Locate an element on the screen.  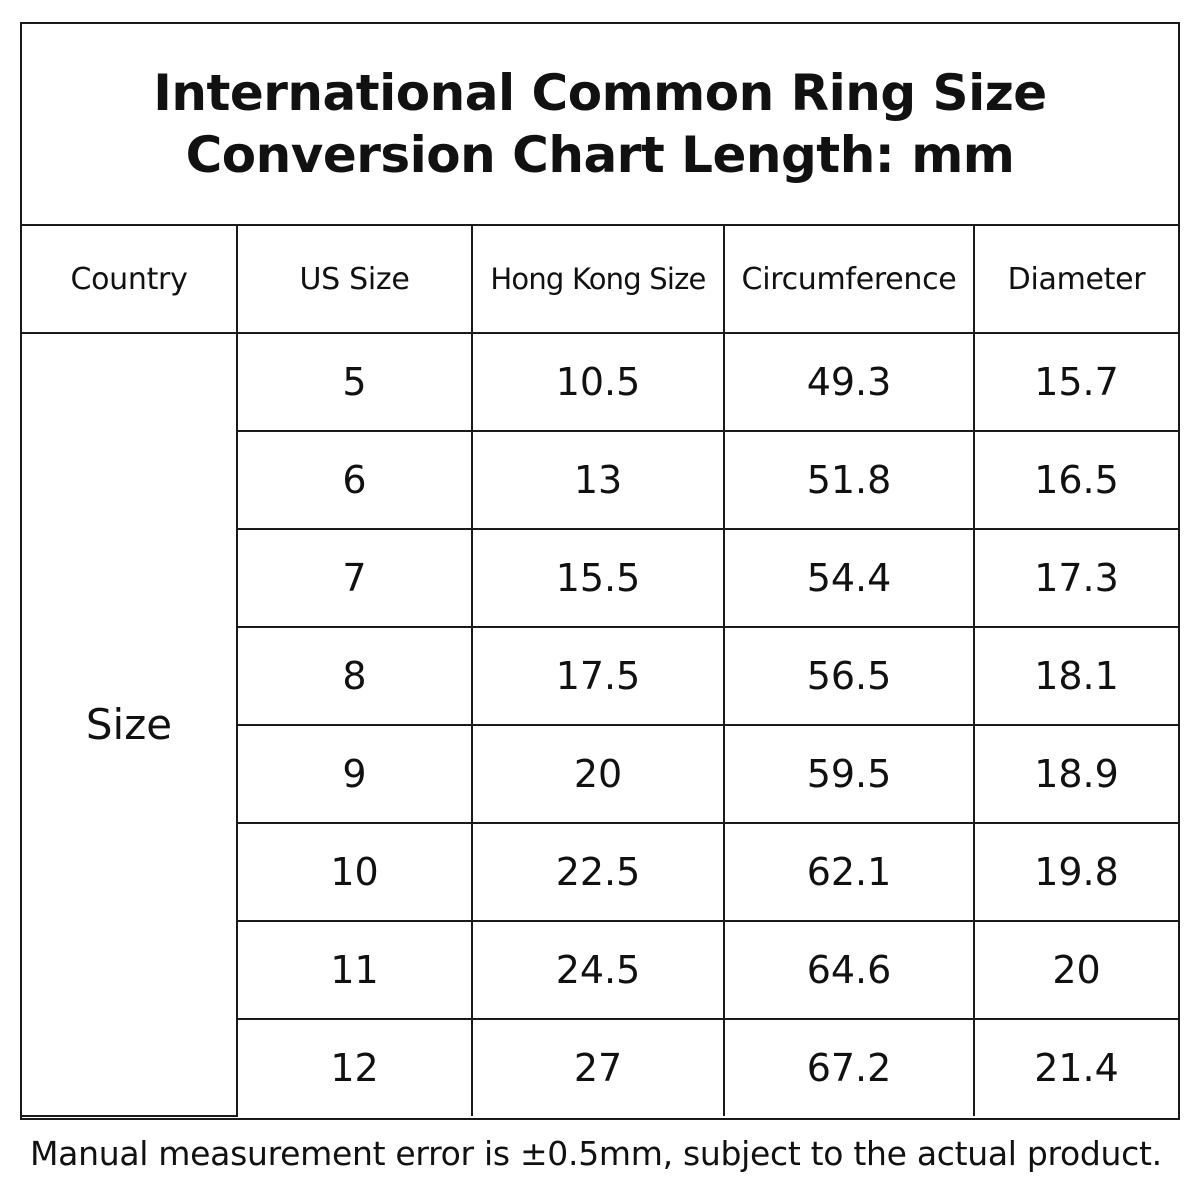
us-size-cell: 12 is located at coordinates (355, 1067).